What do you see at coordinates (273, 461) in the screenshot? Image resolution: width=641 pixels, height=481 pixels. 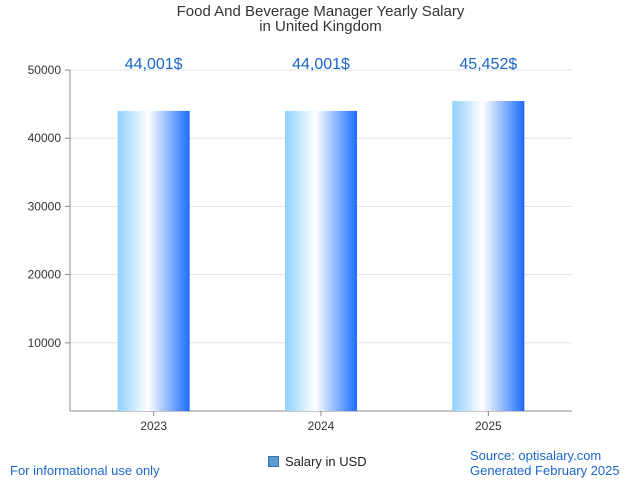 I see `legend-swatch` at bounding box center [273, 461].